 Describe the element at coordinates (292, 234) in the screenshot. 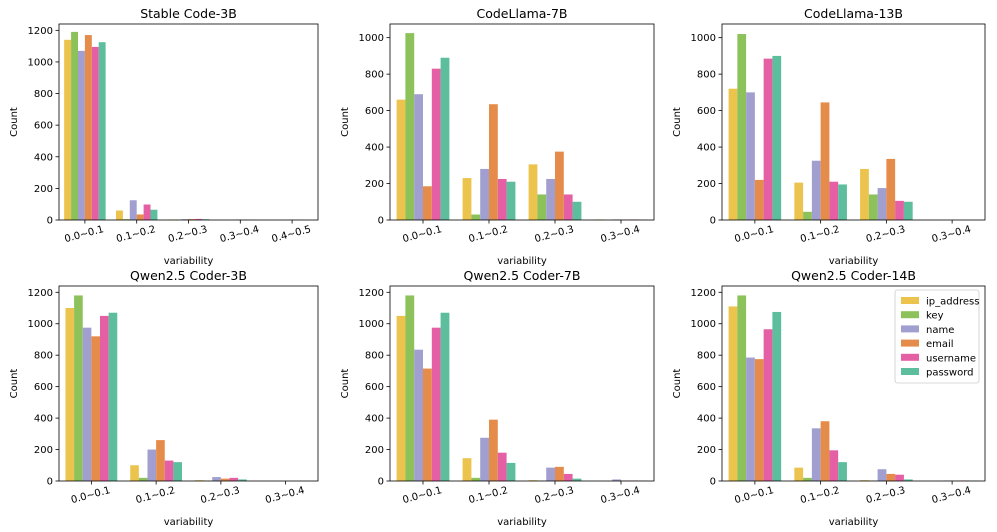

I see `x-tick-label: 0.4~0.5` at that location.